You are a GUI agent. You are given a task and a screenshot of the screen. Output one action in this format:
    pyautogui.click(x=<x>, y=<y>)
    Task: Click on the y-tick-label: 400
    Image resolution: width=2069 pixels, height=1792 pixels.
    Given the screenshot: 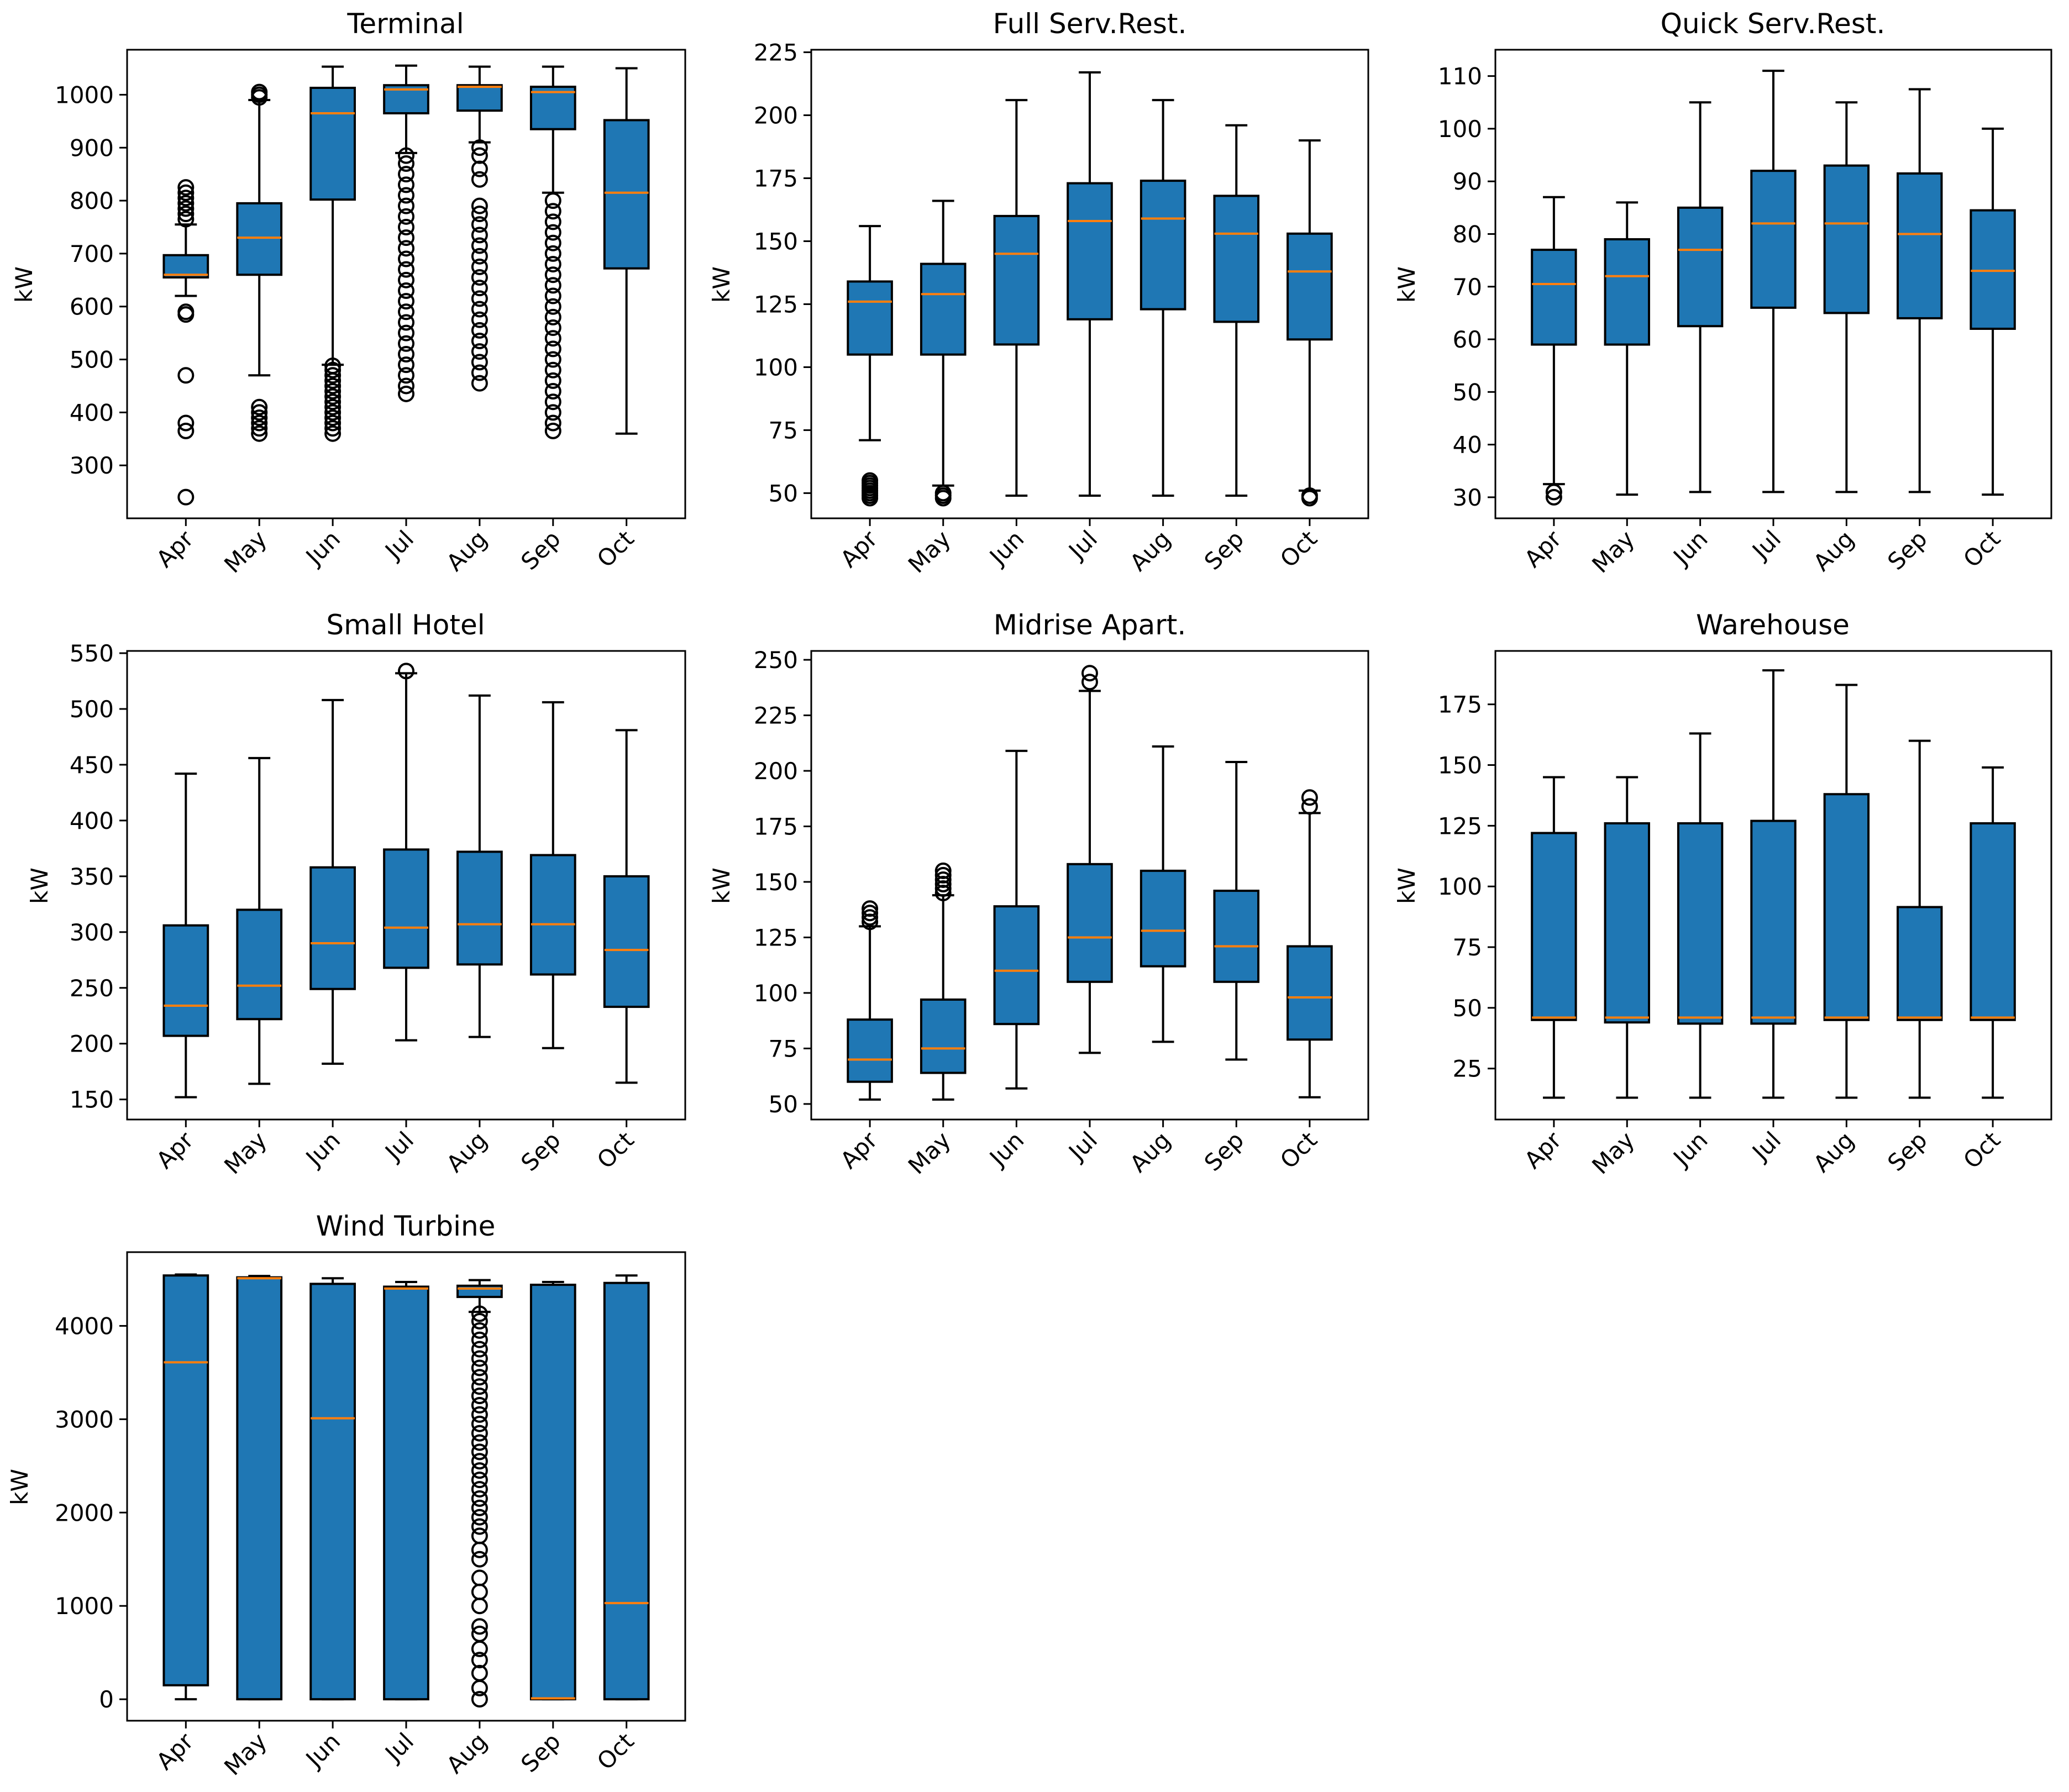 What is the action you would take?
    pyautogui.click(x=92, y=821)
    